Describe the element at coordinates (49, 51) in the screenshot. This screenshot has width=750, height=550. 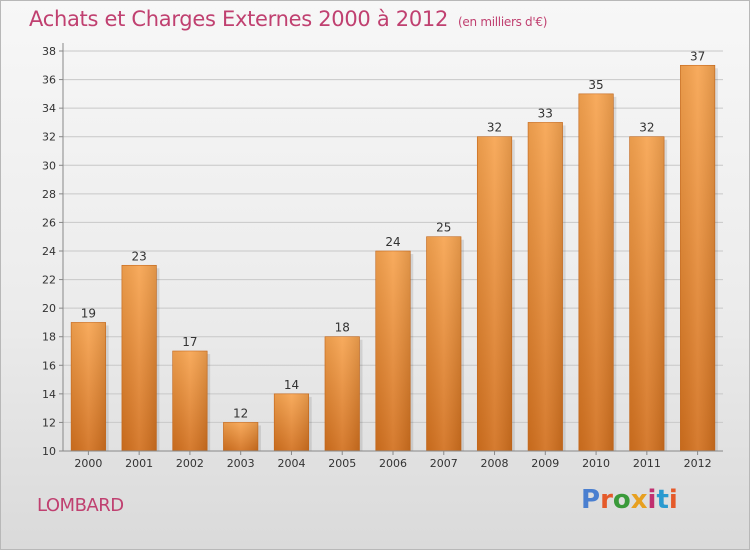
I see `y-tick-label: 38` at that location.